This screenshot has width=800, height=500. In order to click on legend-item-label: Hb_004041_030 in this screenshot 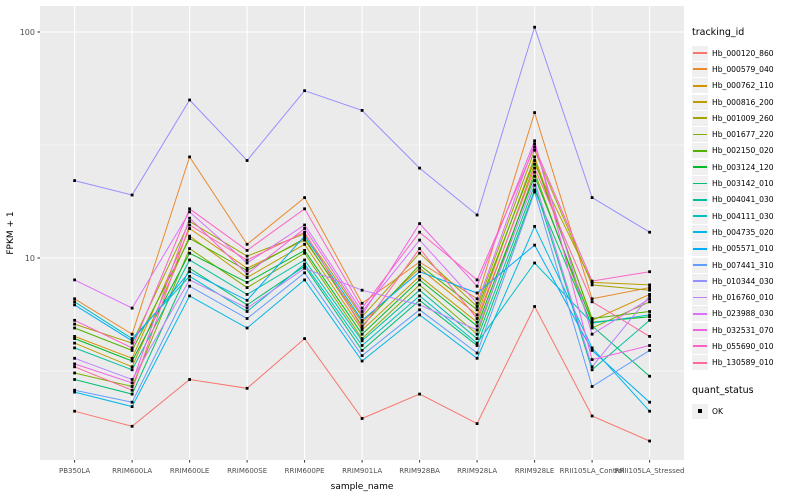, I will do `click(743, 200)`.